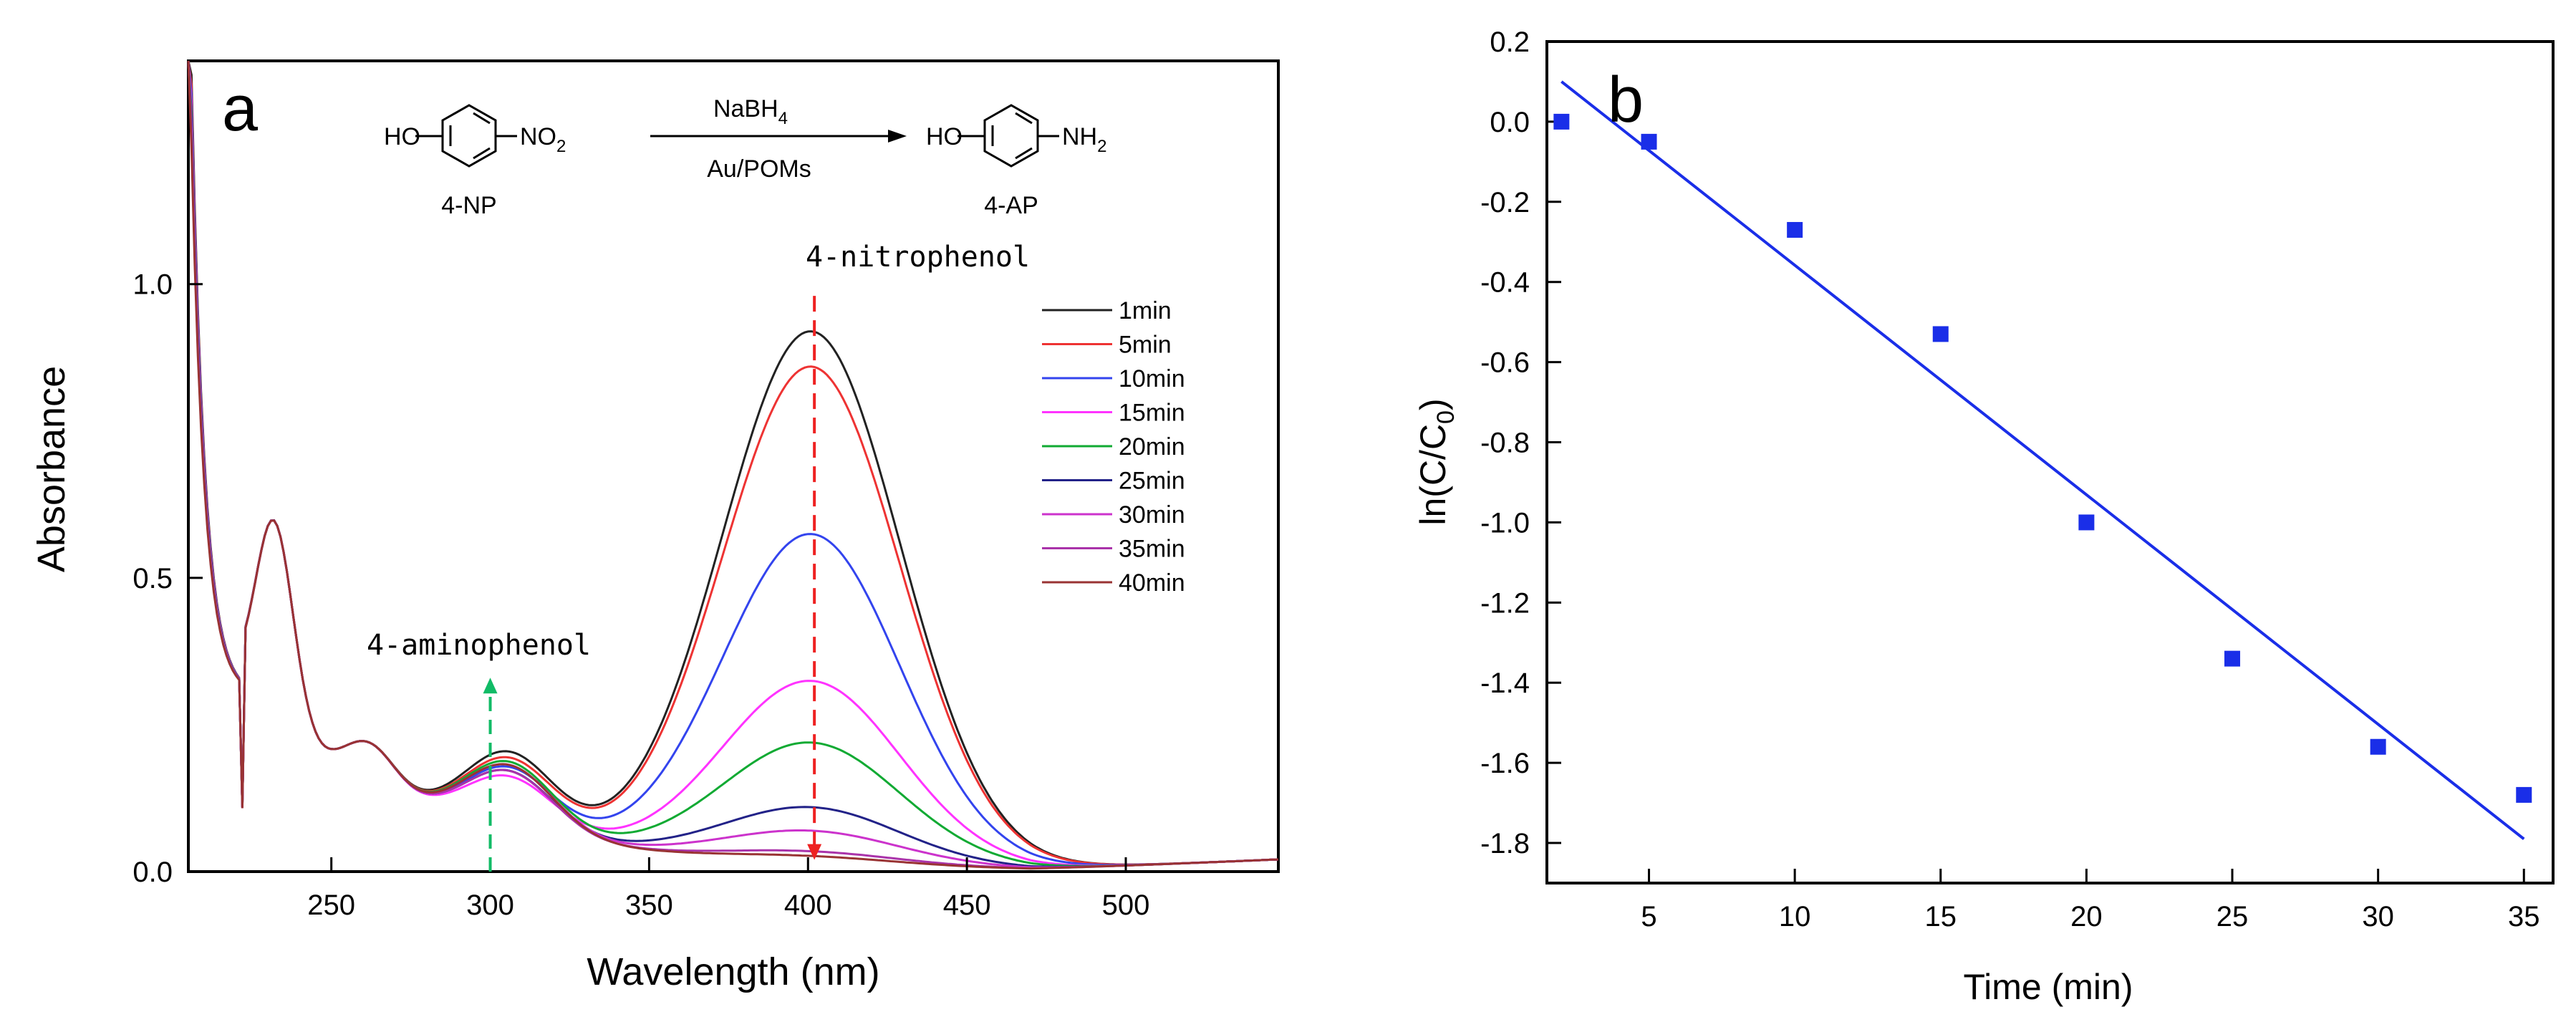 The width and height of the screenshot is (2576, 1022). I want to click on panel-a-x-tick-label: 500, so click(1126, 906).